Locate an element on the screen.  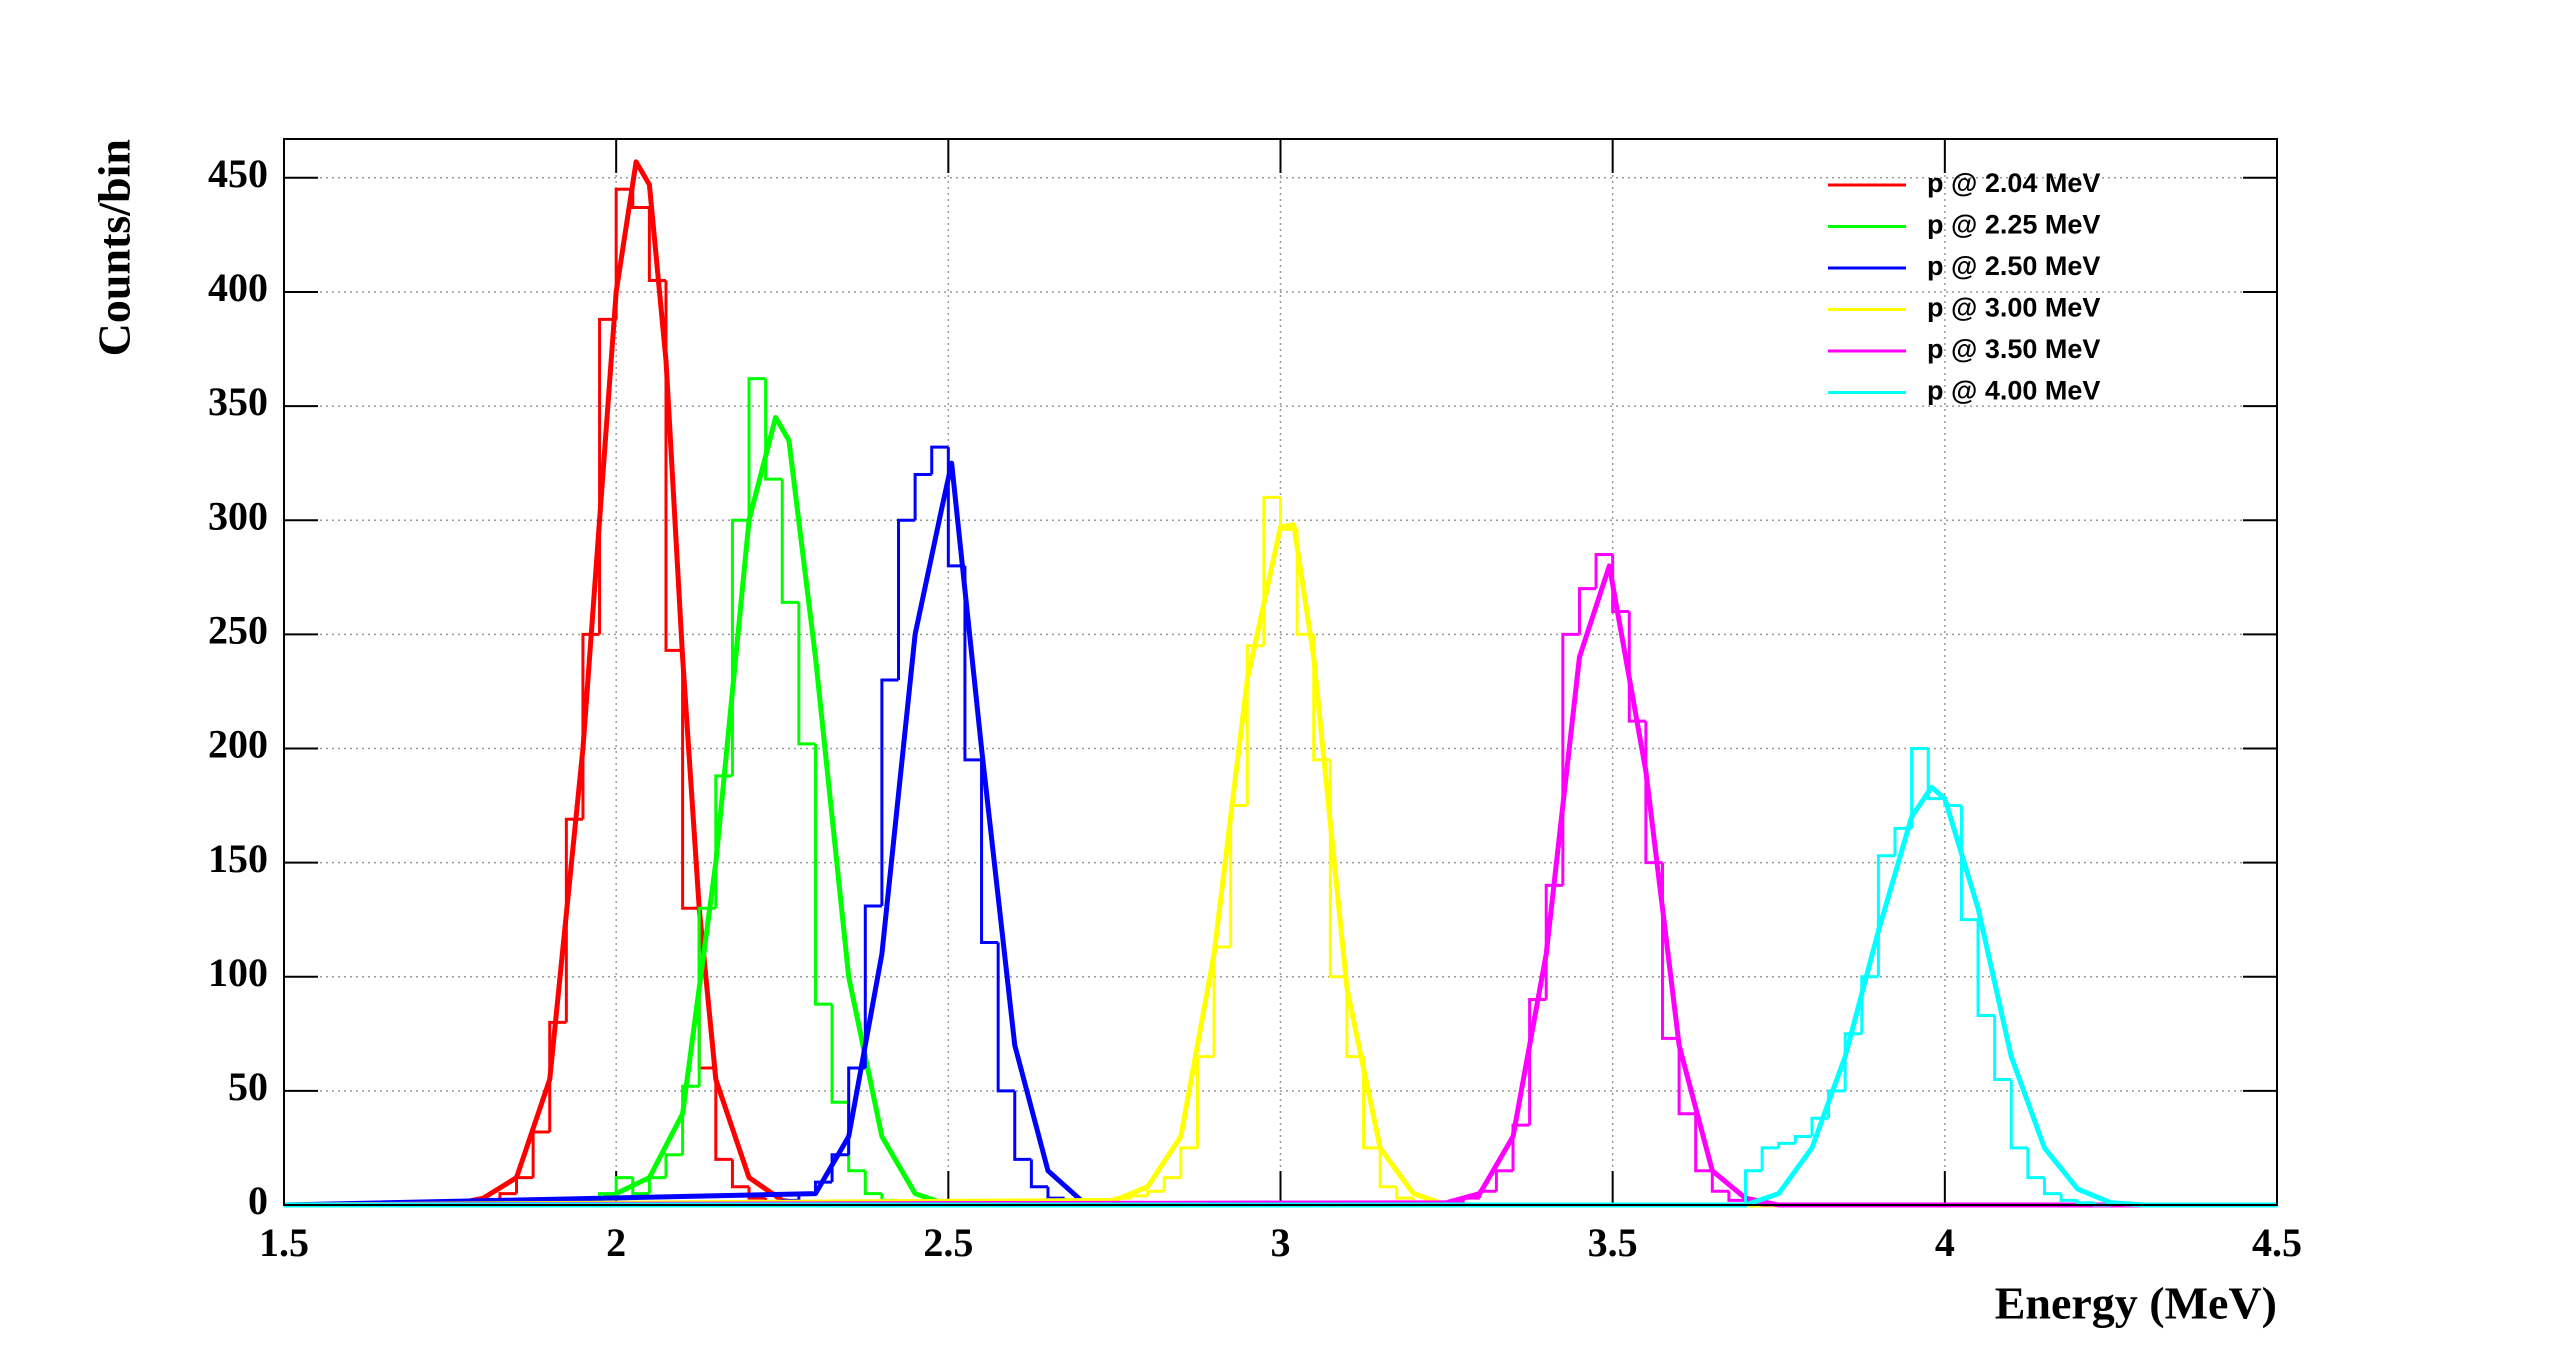
x-tick-label: 1.5 is located at coordinates (284, 1242).